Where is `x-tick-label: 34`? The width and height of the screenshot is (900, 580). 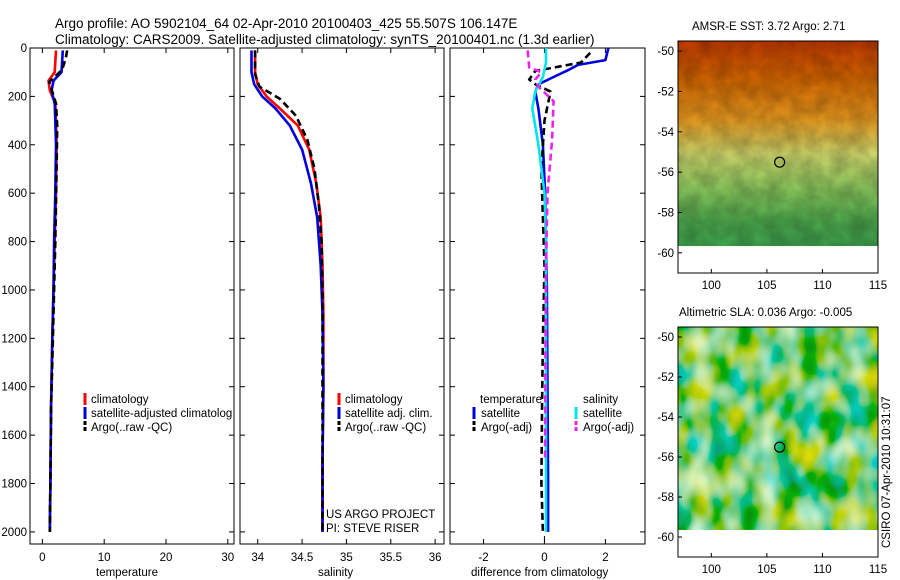
x-tick-label: 34 is located at coordinates (257, 558).